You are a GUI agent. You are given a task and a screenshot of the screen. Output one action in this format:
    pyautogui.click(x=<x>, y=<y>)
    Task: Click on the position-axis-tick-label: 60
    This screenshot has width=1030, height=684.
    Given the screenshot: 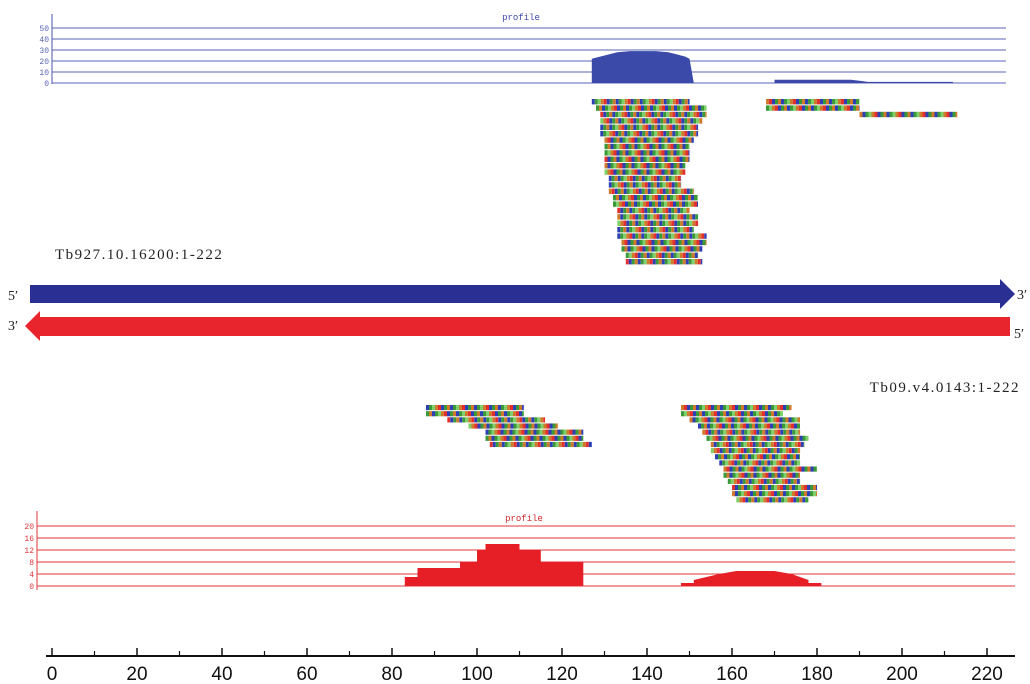 What is the action you would take?
    pyautogui.click(x=306, y=674)
    